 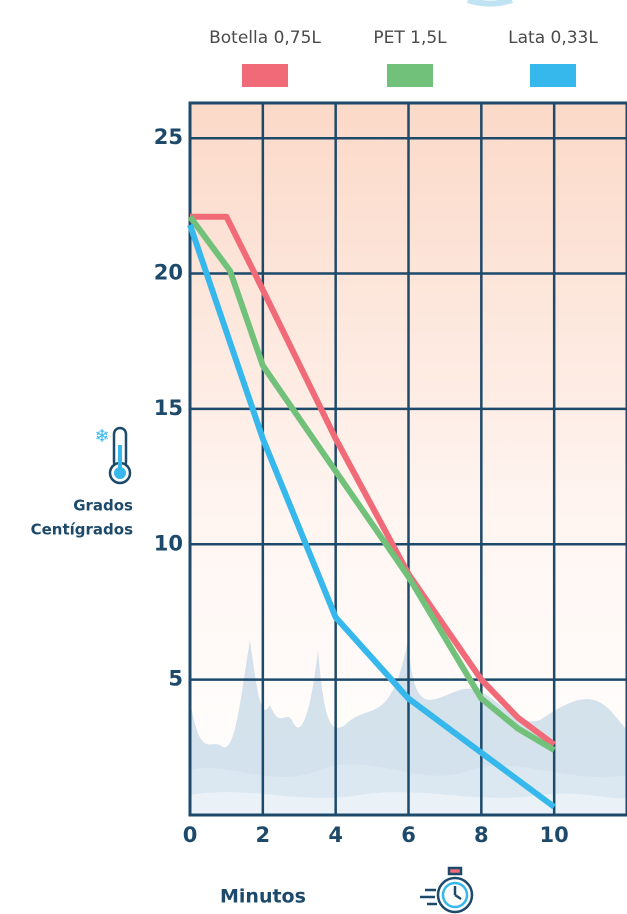 I want to click on y-tick-label: 15, so click(x=168, y=408).